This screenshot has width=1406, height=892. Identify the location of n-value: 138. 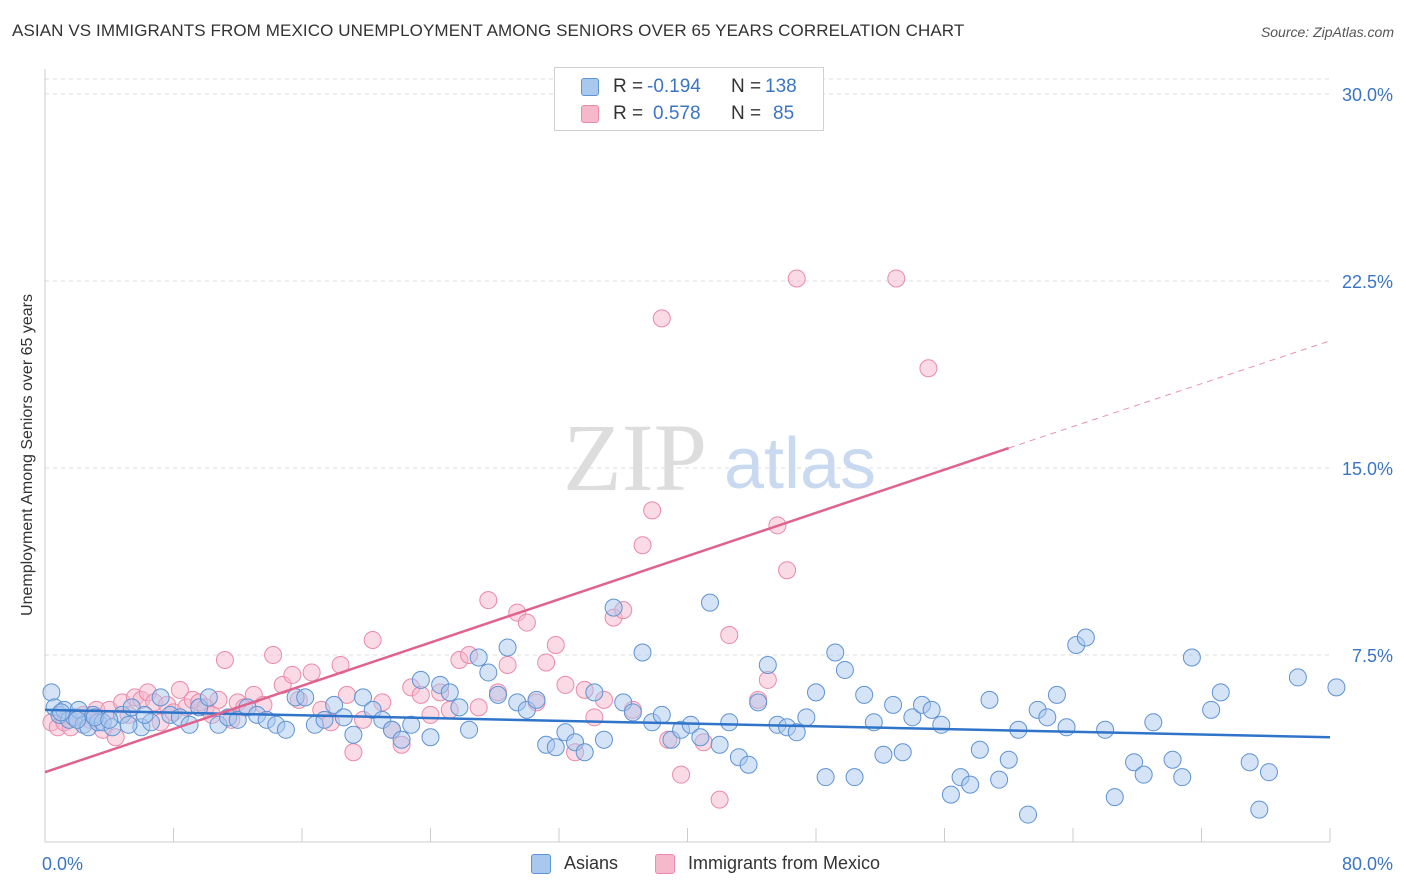
(781, 86).